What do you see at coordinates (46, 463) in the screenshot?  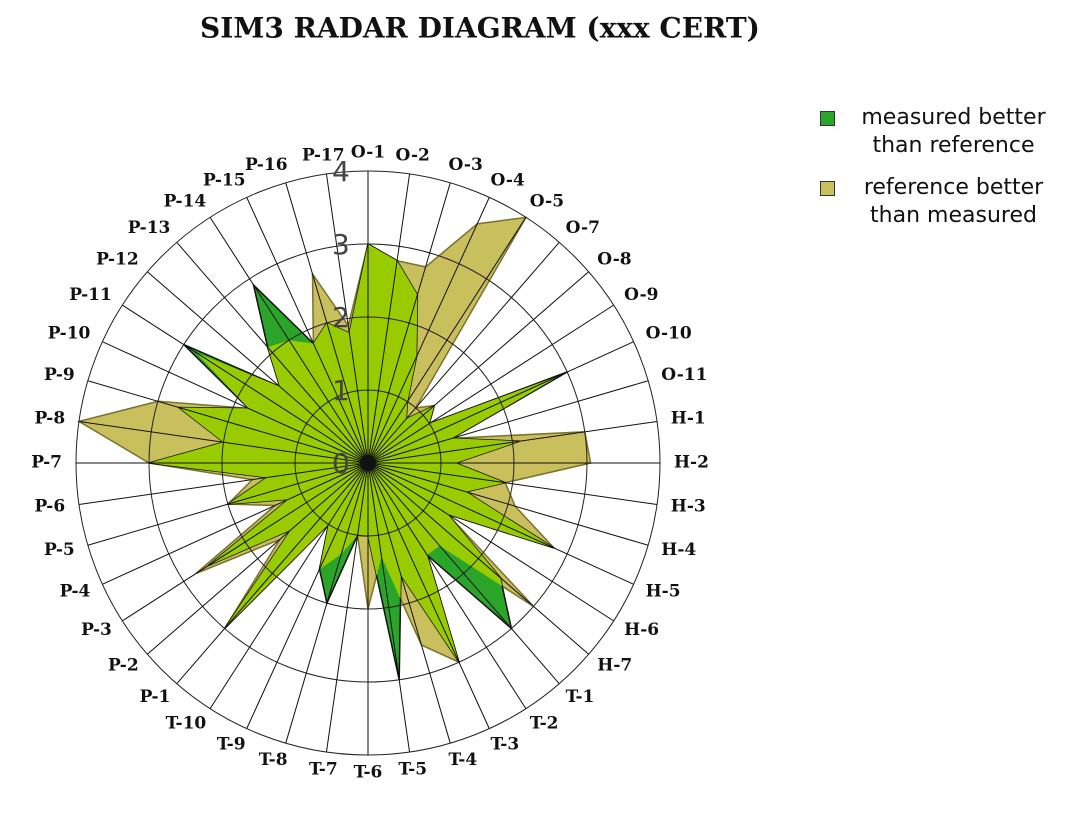 I see `category-label: P-7` at bounding box center [46, 463].